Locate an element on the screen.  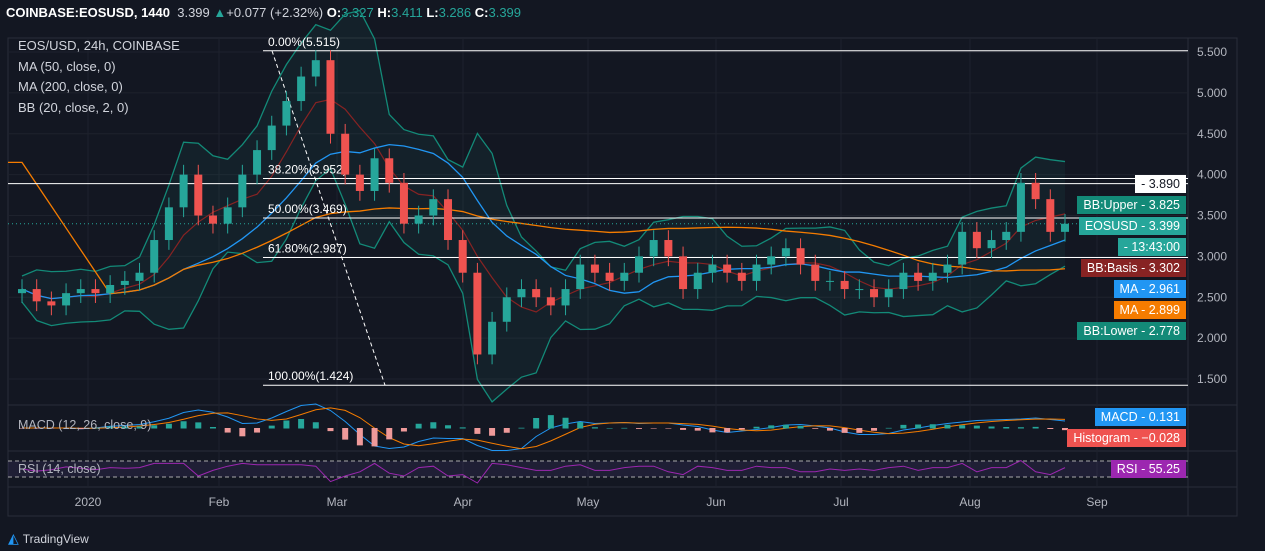
c-label: C: is located at coordinates (481, 12).